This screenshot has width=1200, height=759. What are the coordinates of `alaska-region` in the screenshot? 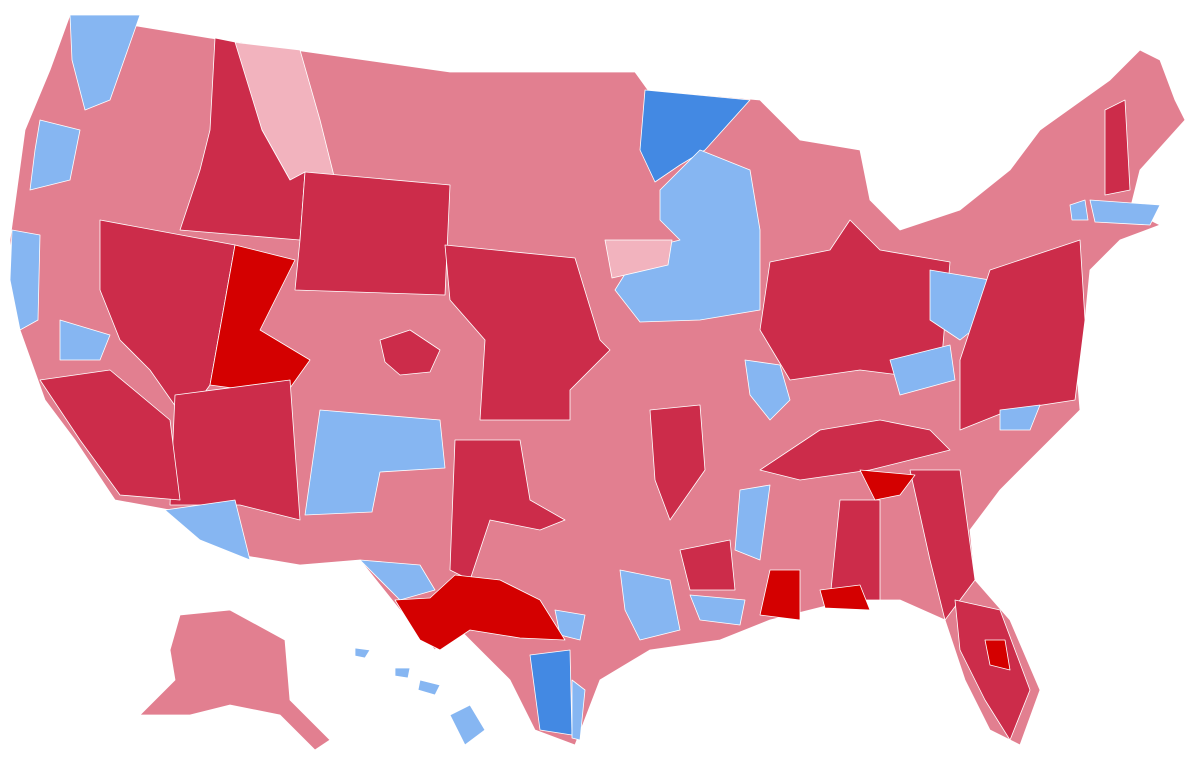 It's located at (235, 680).